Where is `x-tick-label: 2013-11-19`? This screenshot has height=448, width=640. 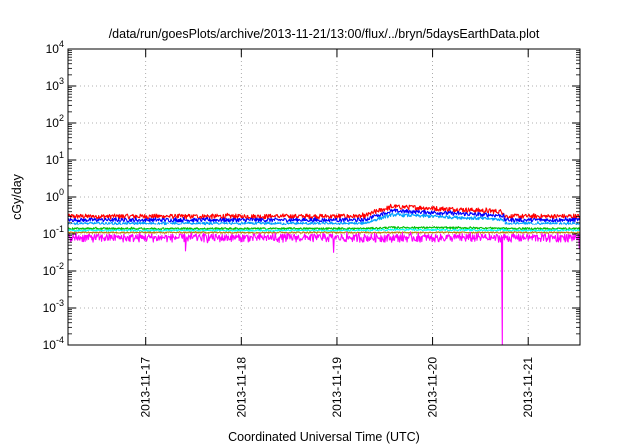 x-tick-label: 2013-11-19 is located at coordinates (337, 387).